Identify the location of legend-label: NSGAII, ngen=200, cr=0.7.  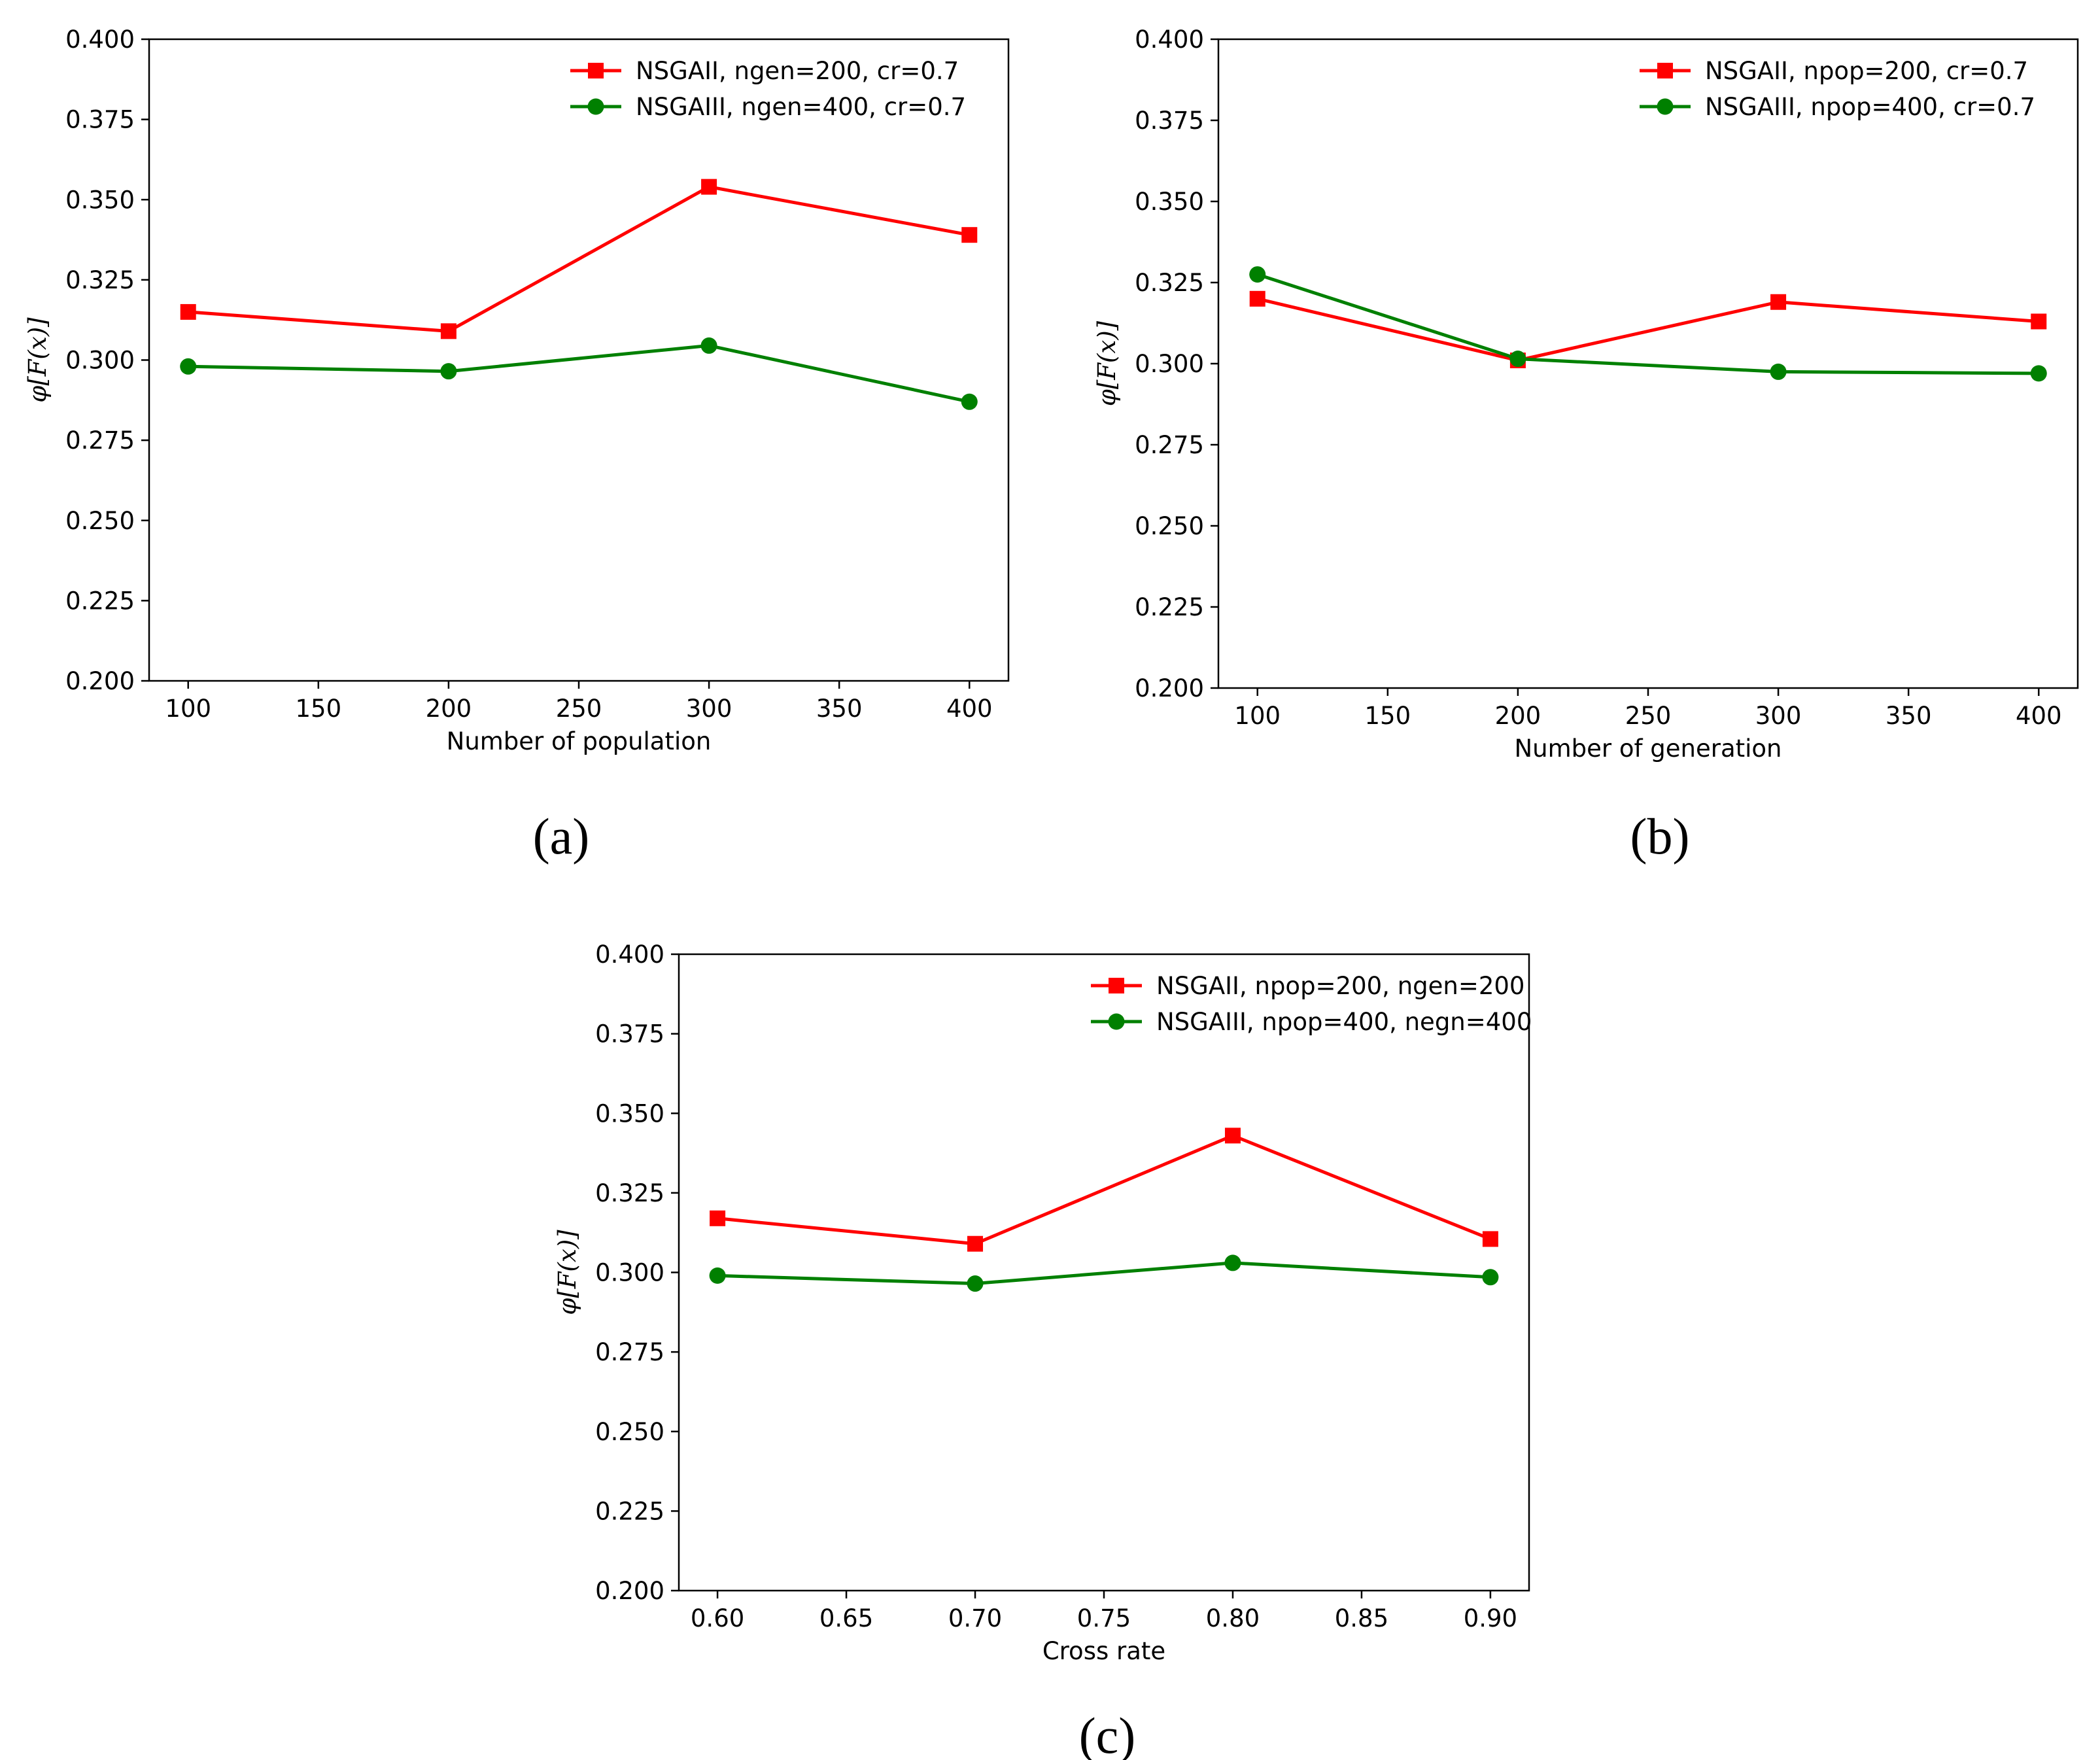
(797, 71).